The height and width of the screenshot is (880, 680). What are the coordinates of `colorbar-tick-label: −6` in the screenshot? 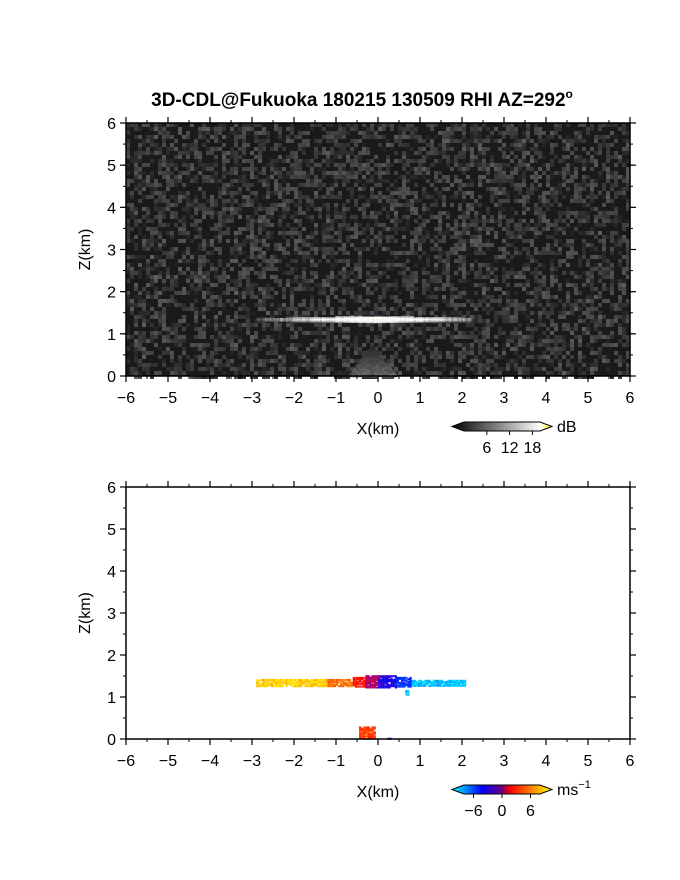 It's located at (473, 811).